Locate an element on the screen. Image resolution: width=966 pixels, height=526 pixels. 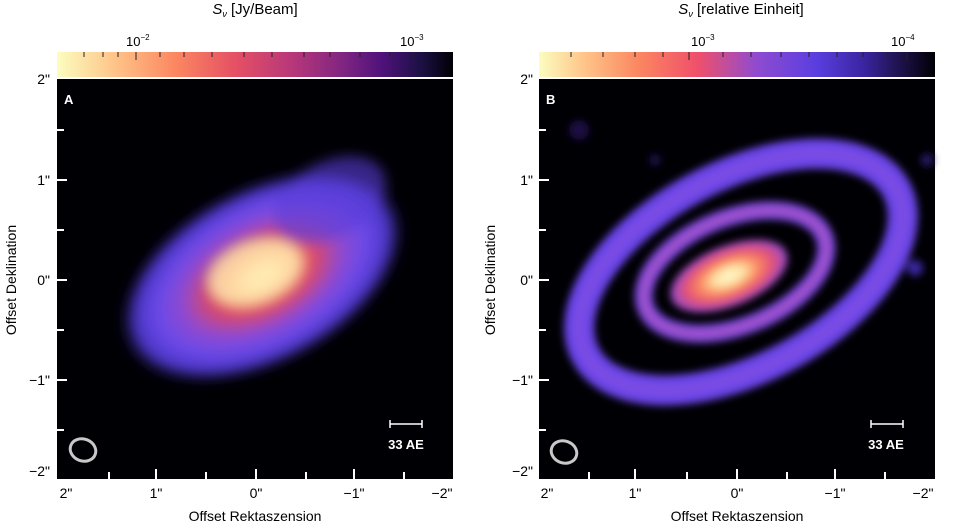
disk-emission is located at coordinates (262, 270).